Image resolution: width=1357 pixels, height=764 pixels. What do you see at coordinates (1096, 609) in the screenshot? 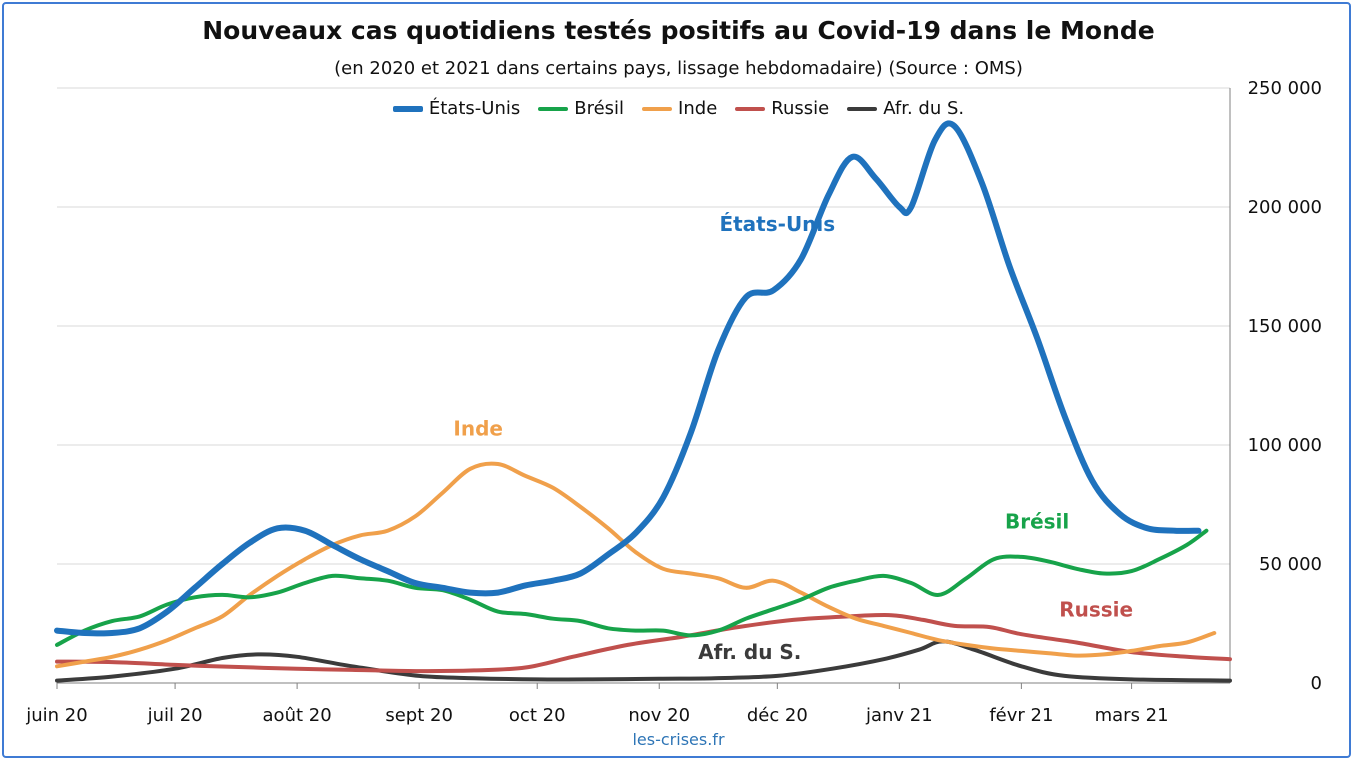
I see `annotation-russie: Russie` at bounding box center [1096, 609].